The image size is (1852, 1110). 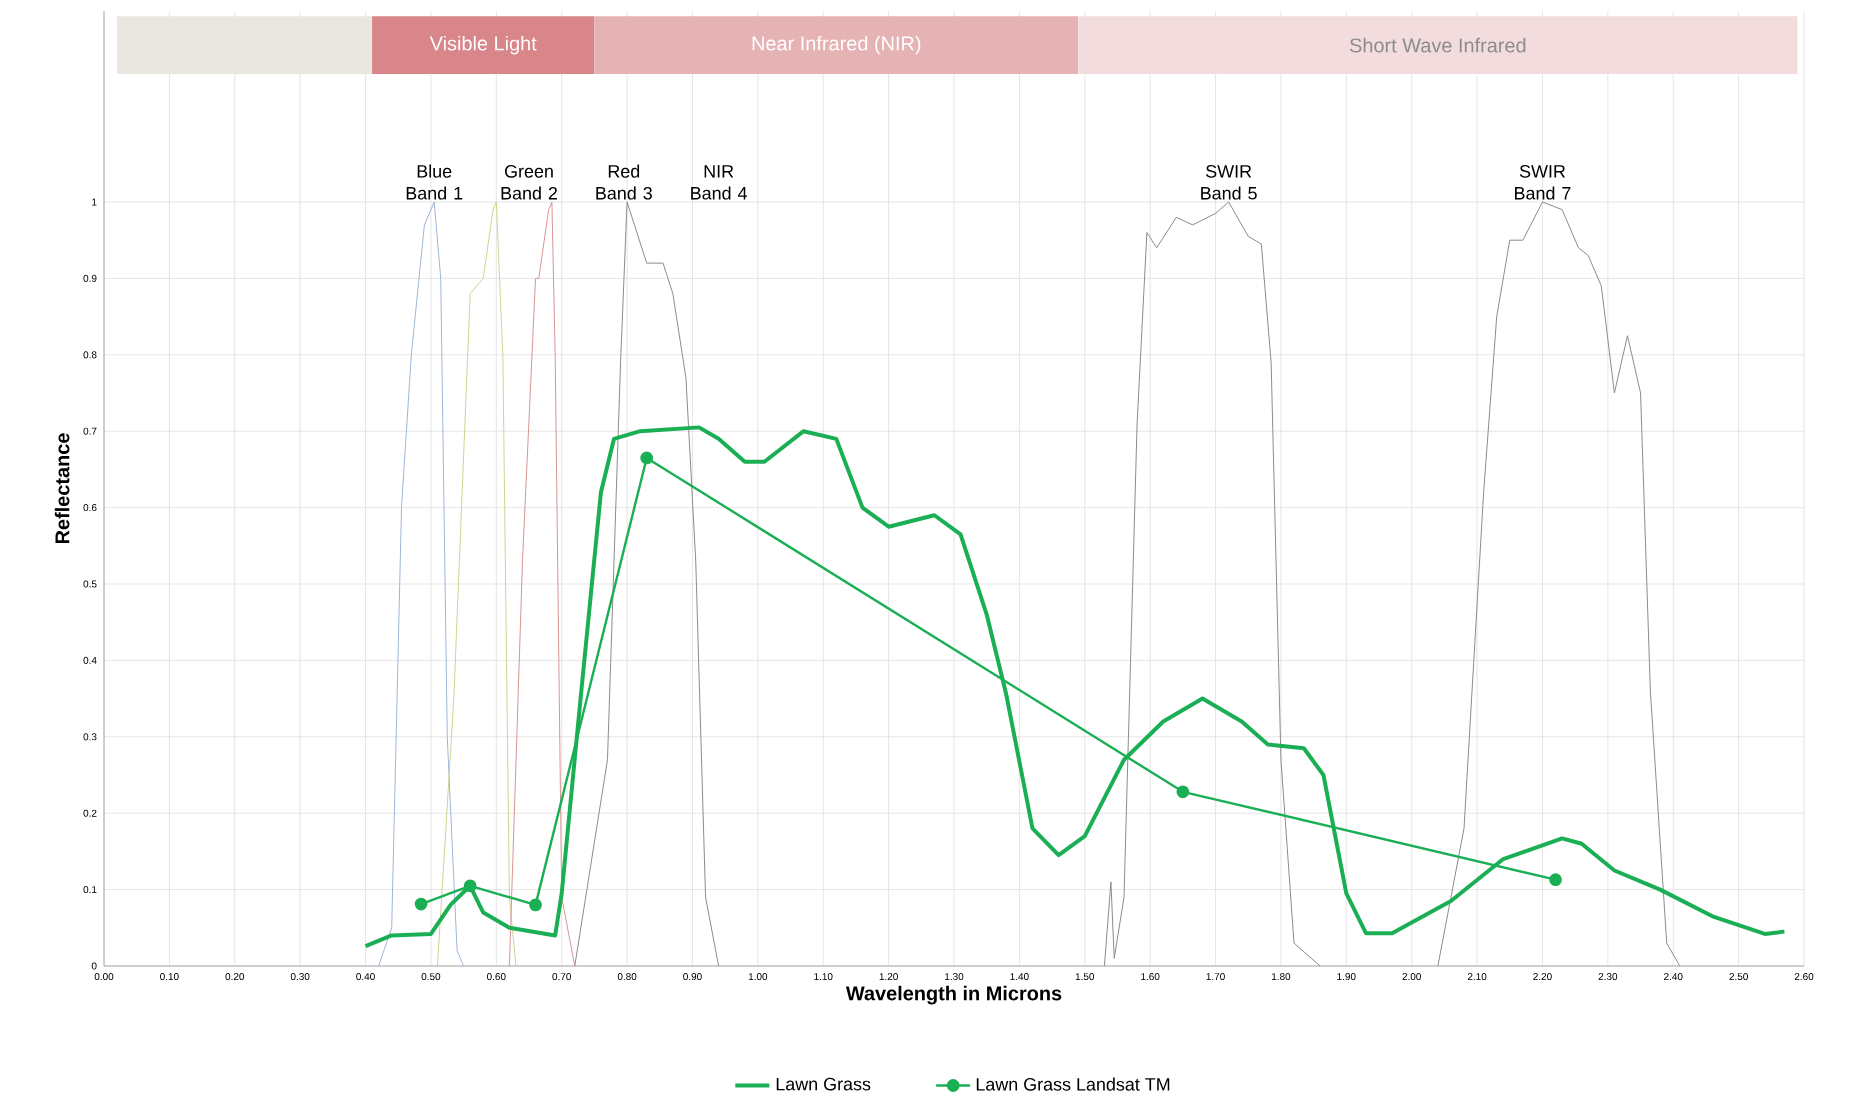 What do you see at coordinates (719, 182) in the screenshot?
I see `annotation: NIR Band 4` at bounding box center [719, 182].